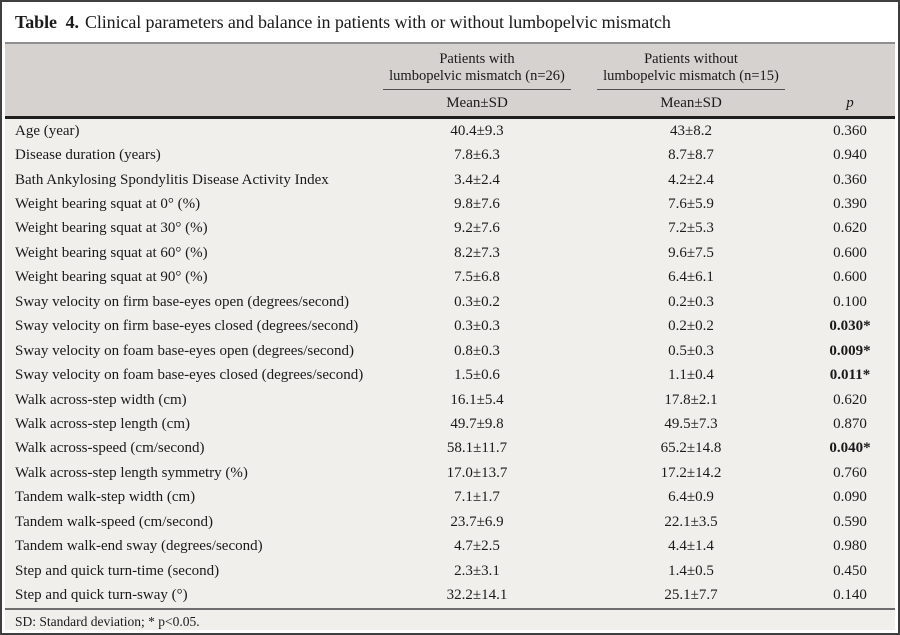  What do you see at coordinates (477, 130) in the screenshot?
I see `with-mismatch-value-cell: 40.4±9.3` at bounding box center [477, 130].